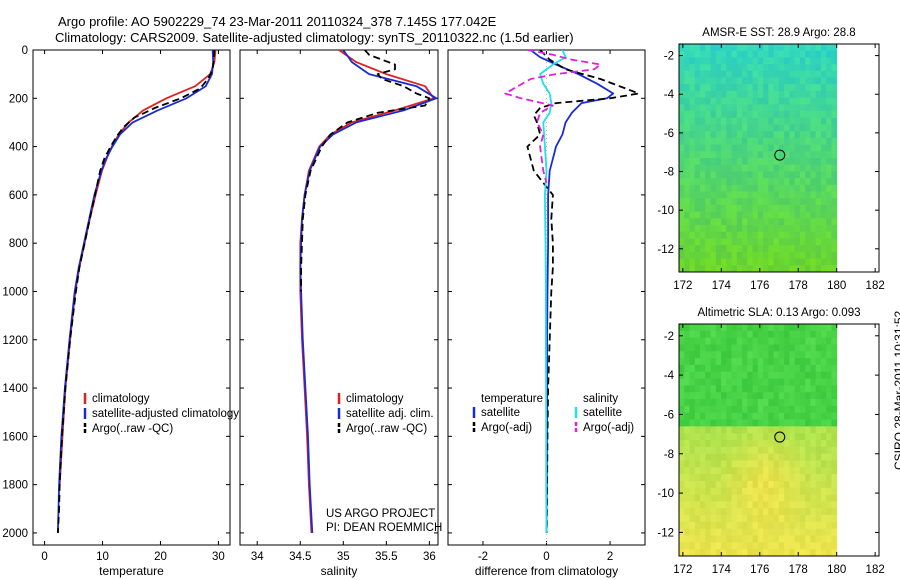 The height and width of the screenshot is (580, 900). What do you see at coordinates (778, 313) in the screenshot?
I see `map-title: Altimetric SLA: 0.13 Argo: 0.093` at bounding box center [778, 313].